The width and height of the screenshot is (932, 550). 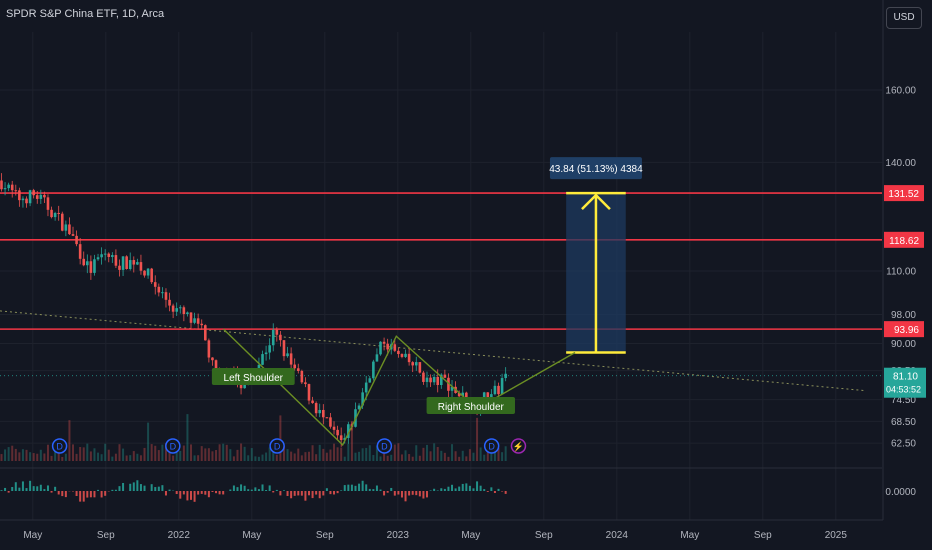 What do you see at coordinates (441, 530) in the screenshot?
I see `time-axis: May Sep 2022 May Sep 2023 May Sep 2024 May Sep 2025` at bounding box center [441, 530].